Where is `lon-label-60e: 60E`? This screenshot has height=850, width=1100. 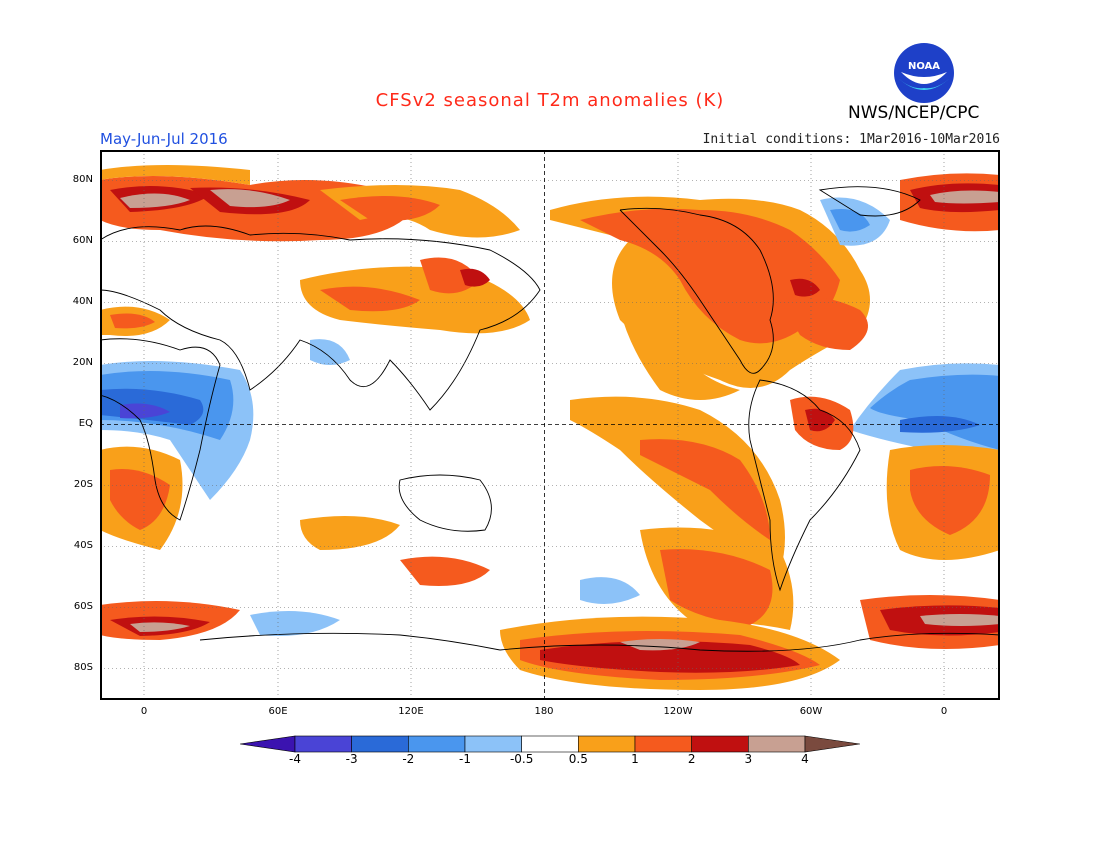
lon-label-60e: 60E is located at coordinates (278, 711).